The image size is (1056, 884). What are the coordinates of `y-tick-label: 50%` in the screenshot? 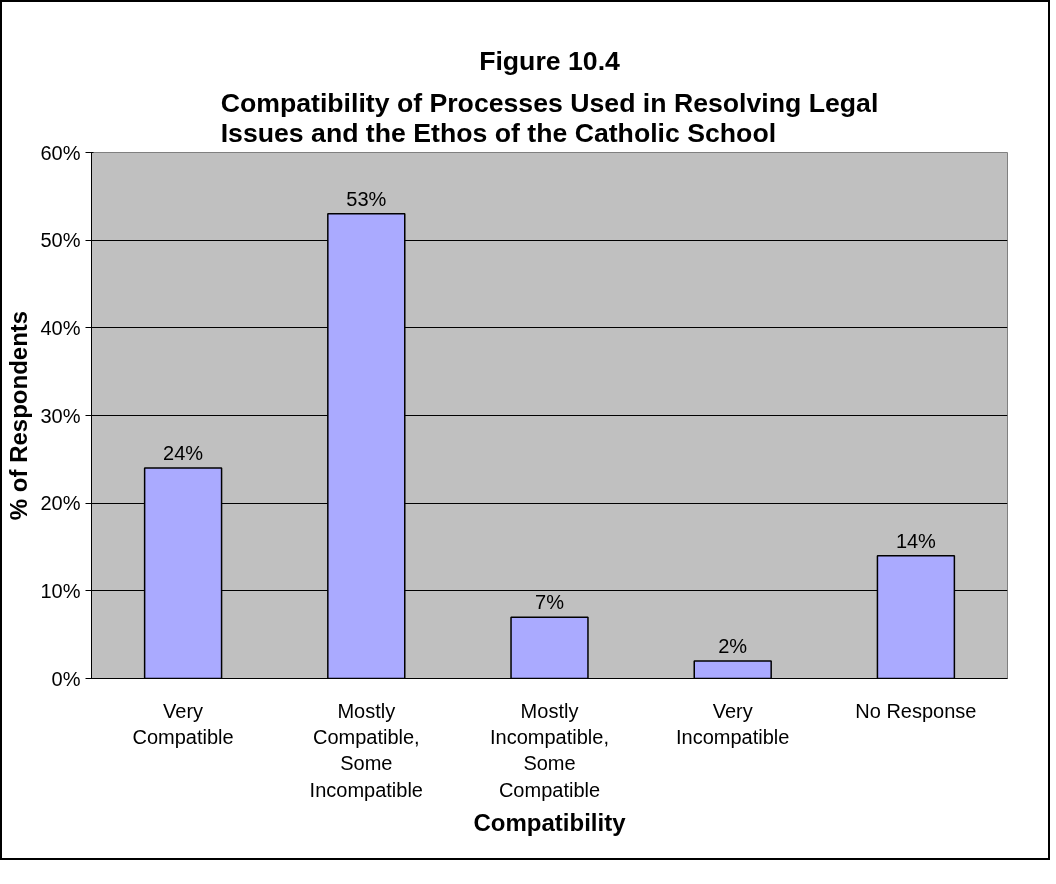 It's located at (60, 240).